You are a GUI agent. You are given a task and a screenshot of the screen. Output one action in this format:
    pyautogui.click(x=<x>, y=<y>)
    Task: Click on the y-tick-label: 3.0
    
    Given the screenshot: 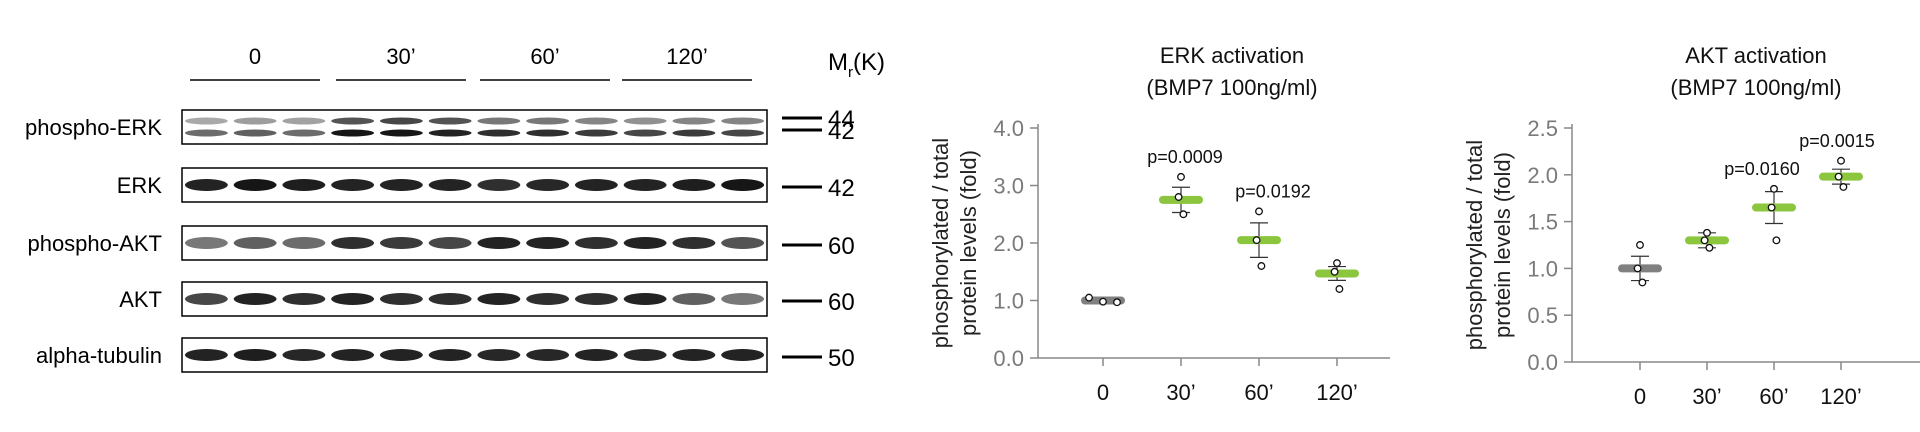 What is the action you would take?
    pyautogui.click(x=1008, y=186)
    